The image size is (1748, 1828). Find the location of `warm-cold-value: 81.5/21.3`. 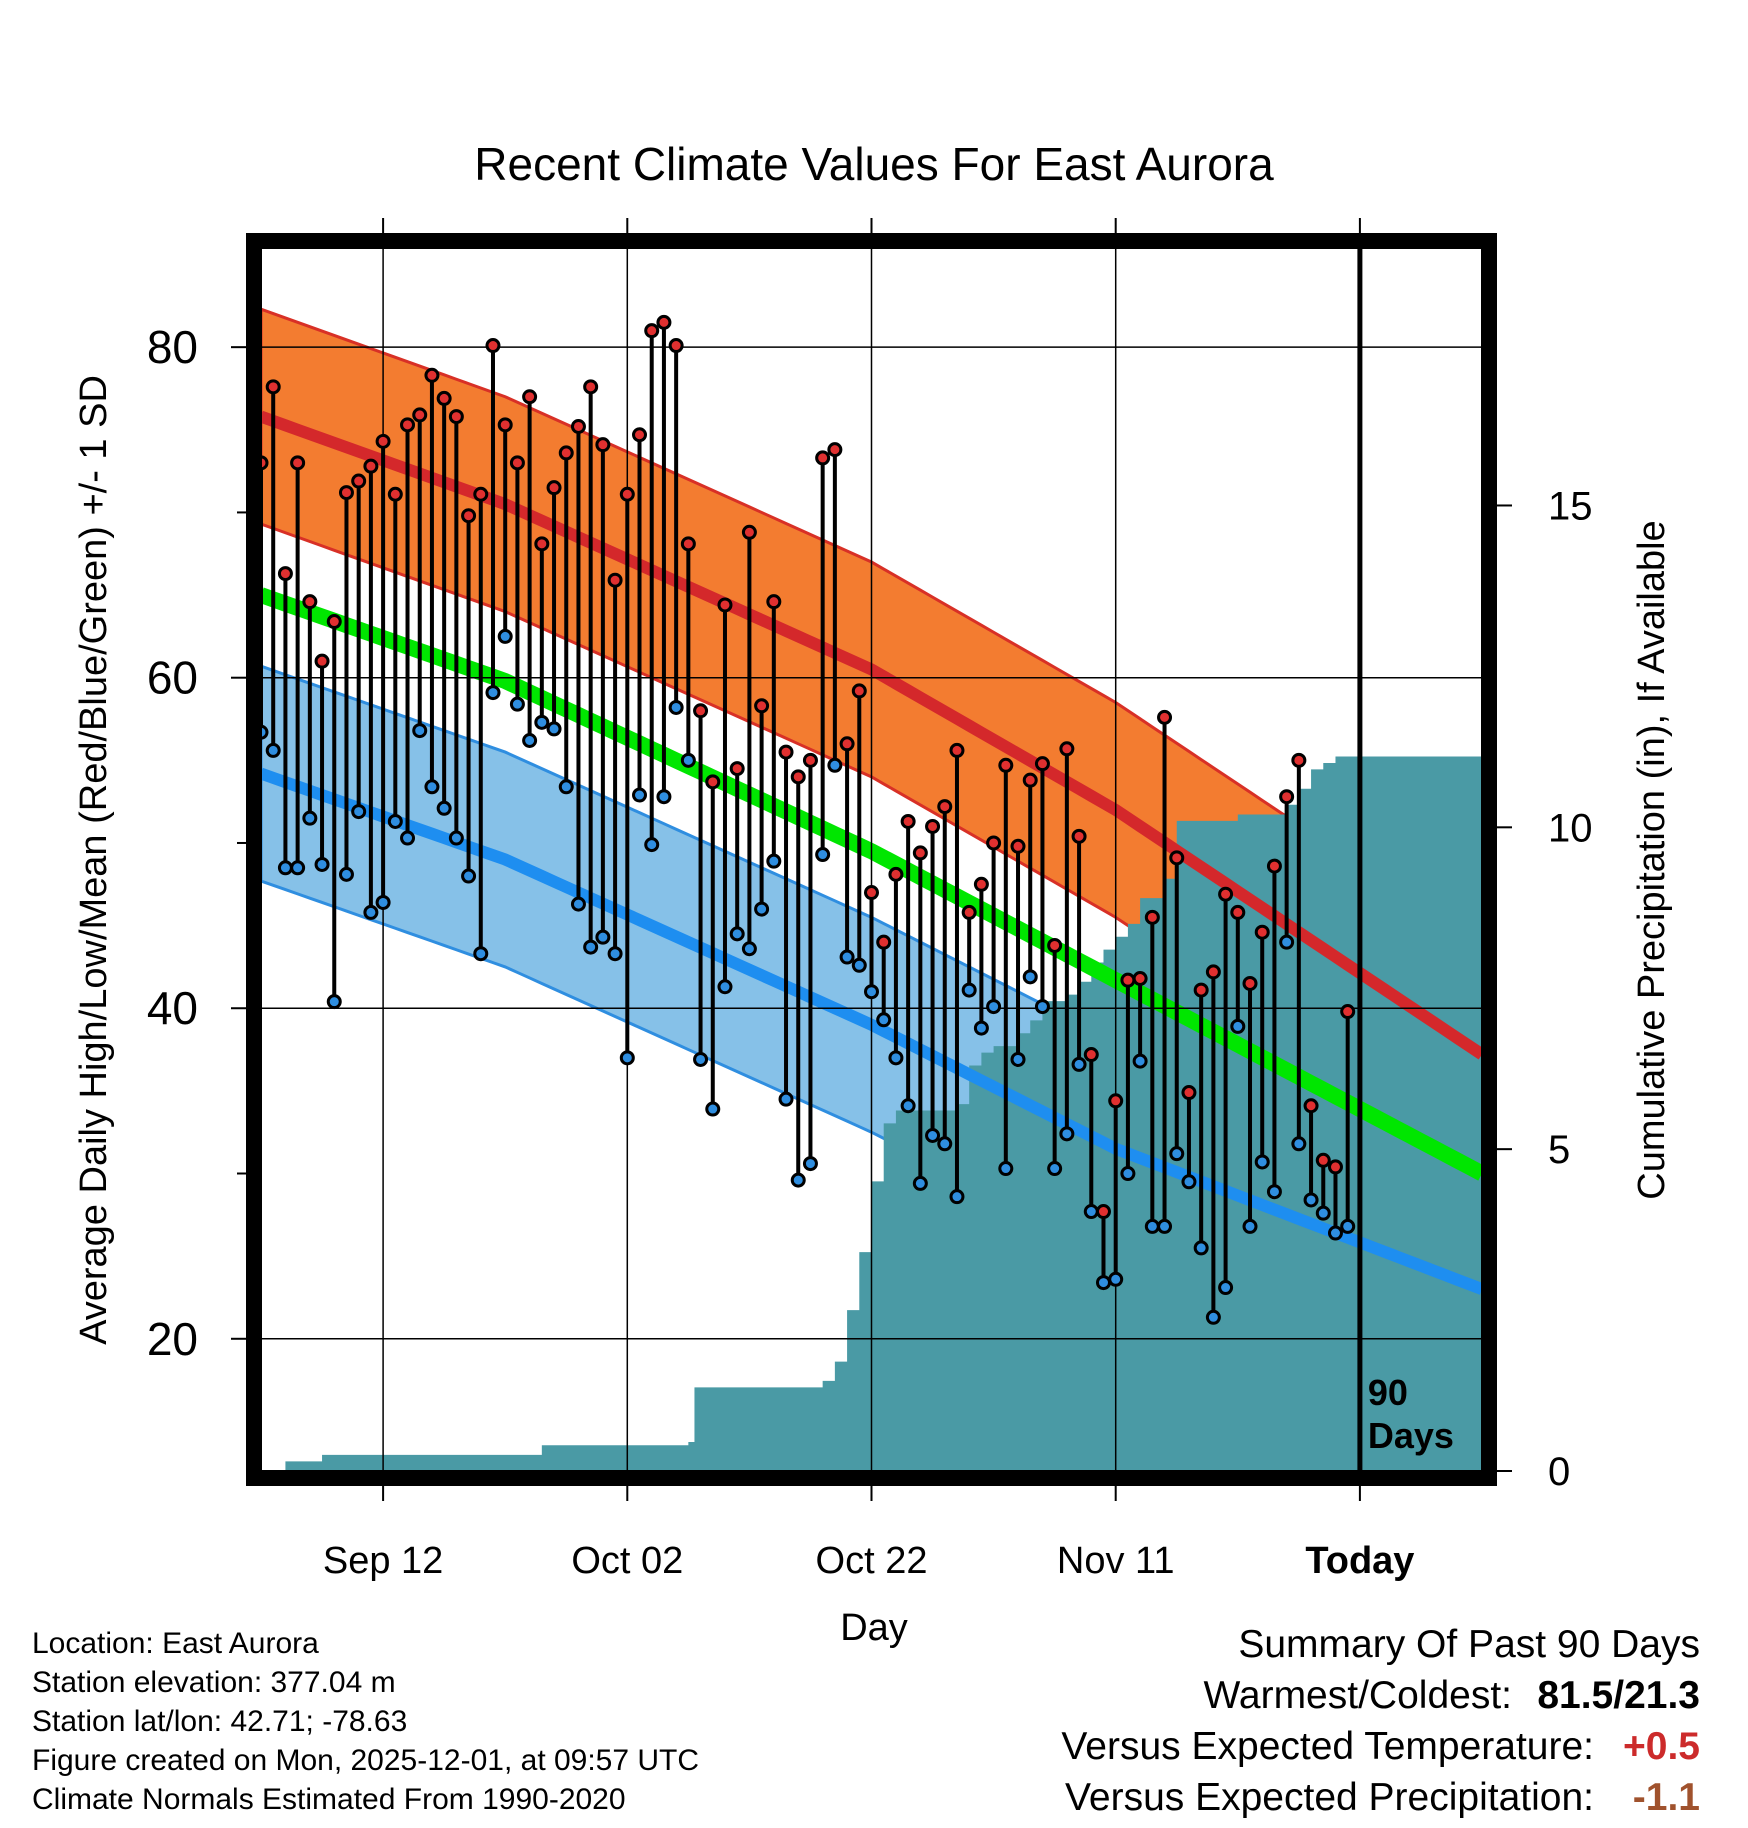

warm-cold-value: 81.5/21.3 is located at coordinates (1618, 1695).